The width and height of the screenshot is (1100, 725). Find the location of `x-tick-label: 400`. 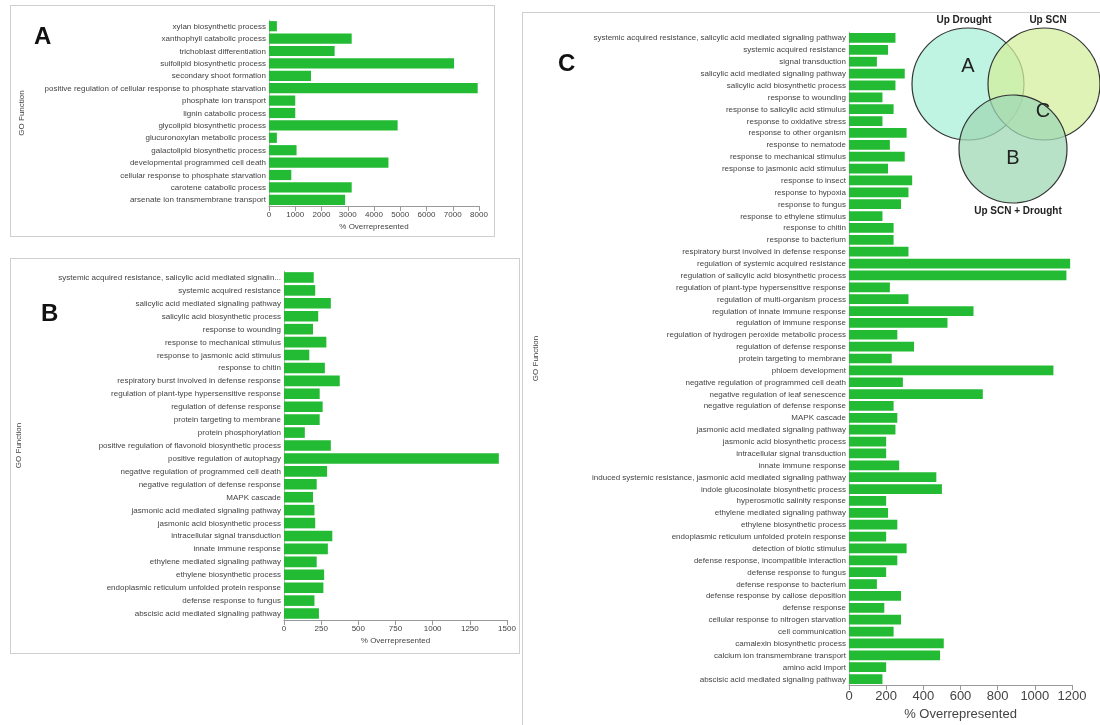

x-tick-label: 400 is located at coordinates (923, 695).